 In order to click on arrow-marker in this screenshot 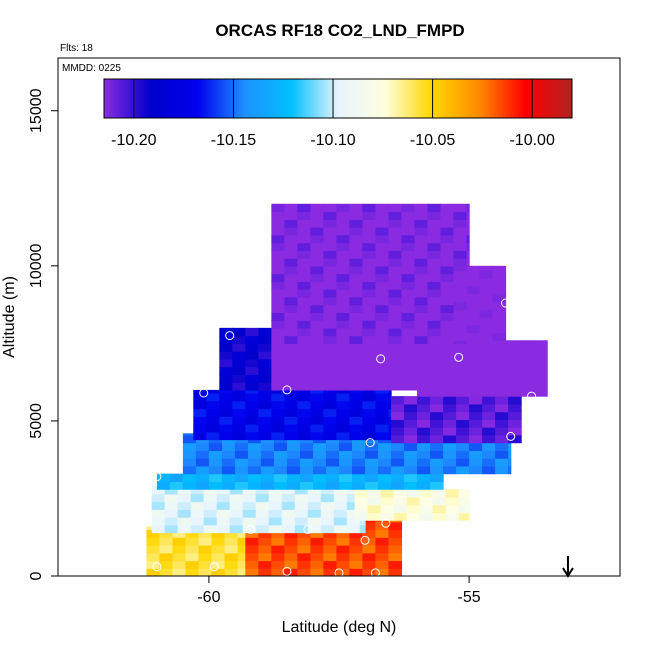, I will do `click(568, 567)`.